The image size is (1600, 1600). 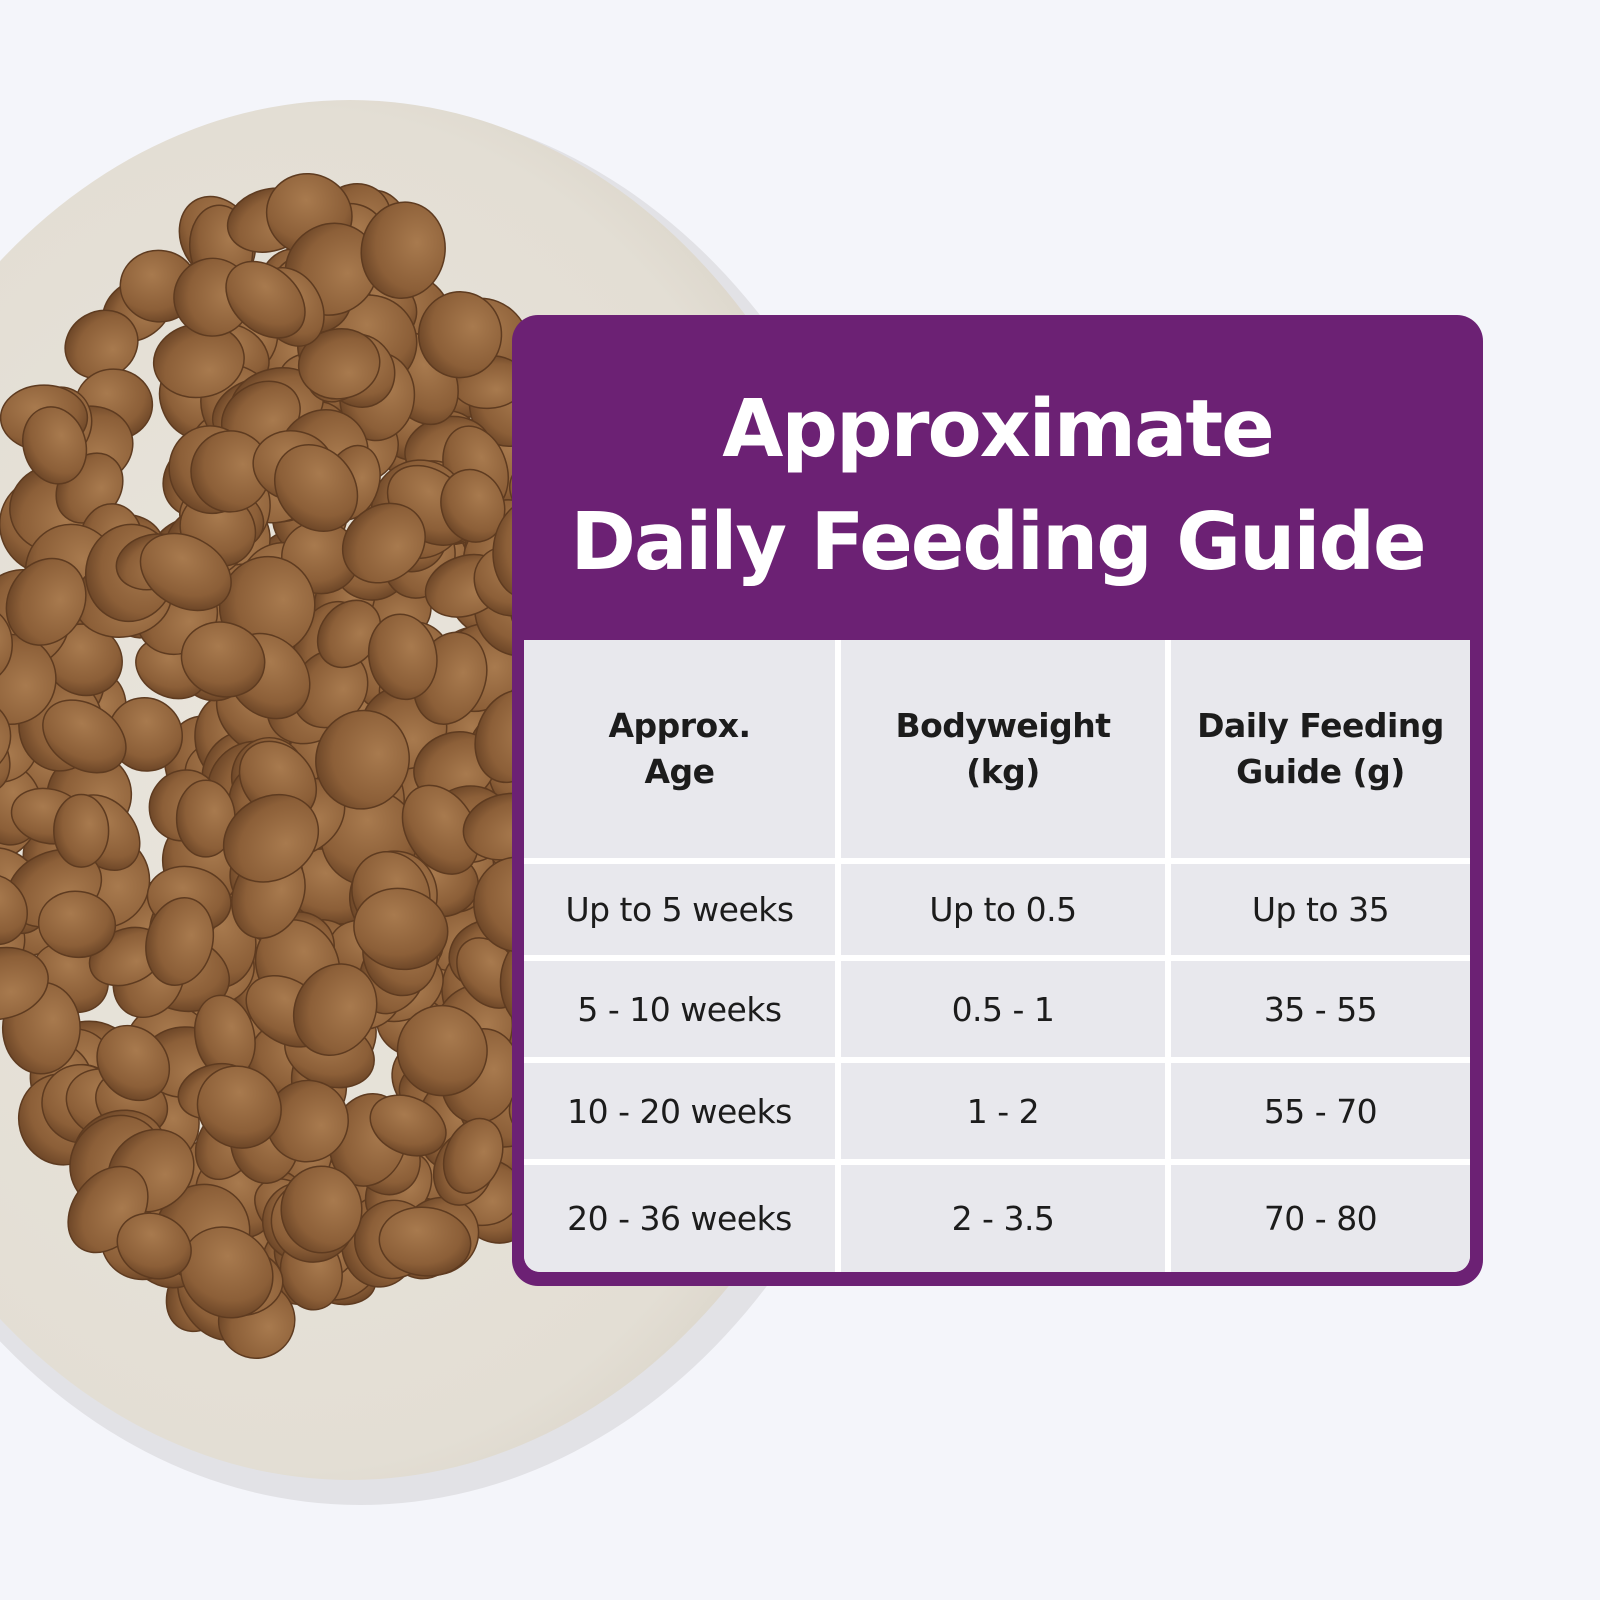 I want to click on header-bodyweight: Bodyweight (kg), so click(x=1006, y=752).